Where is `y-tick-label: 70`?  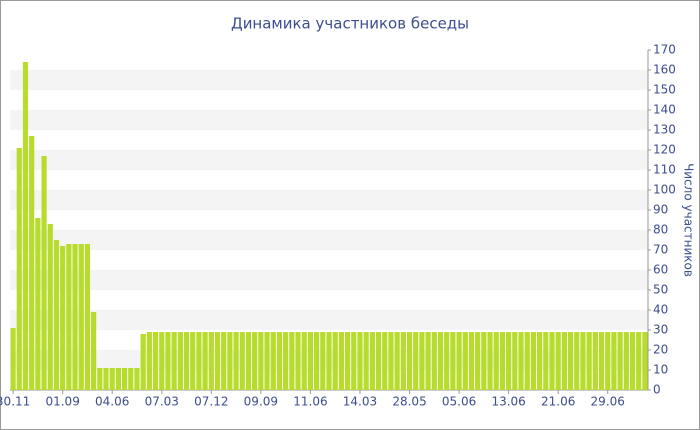
y-tick-label: 70 is located at coordinates (660, 250).